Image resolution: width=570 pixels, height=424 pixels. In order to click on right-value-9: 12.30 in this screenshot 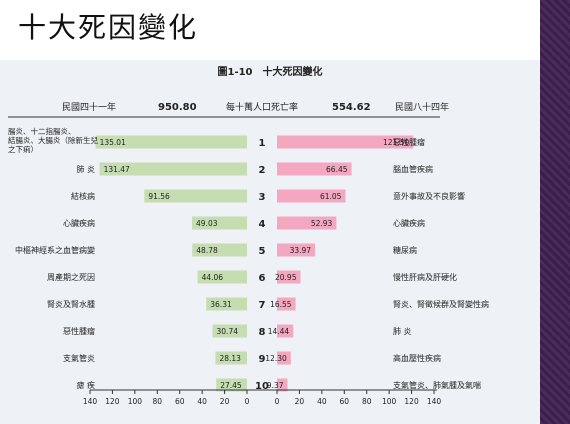, I will do `click(276, 358)`.